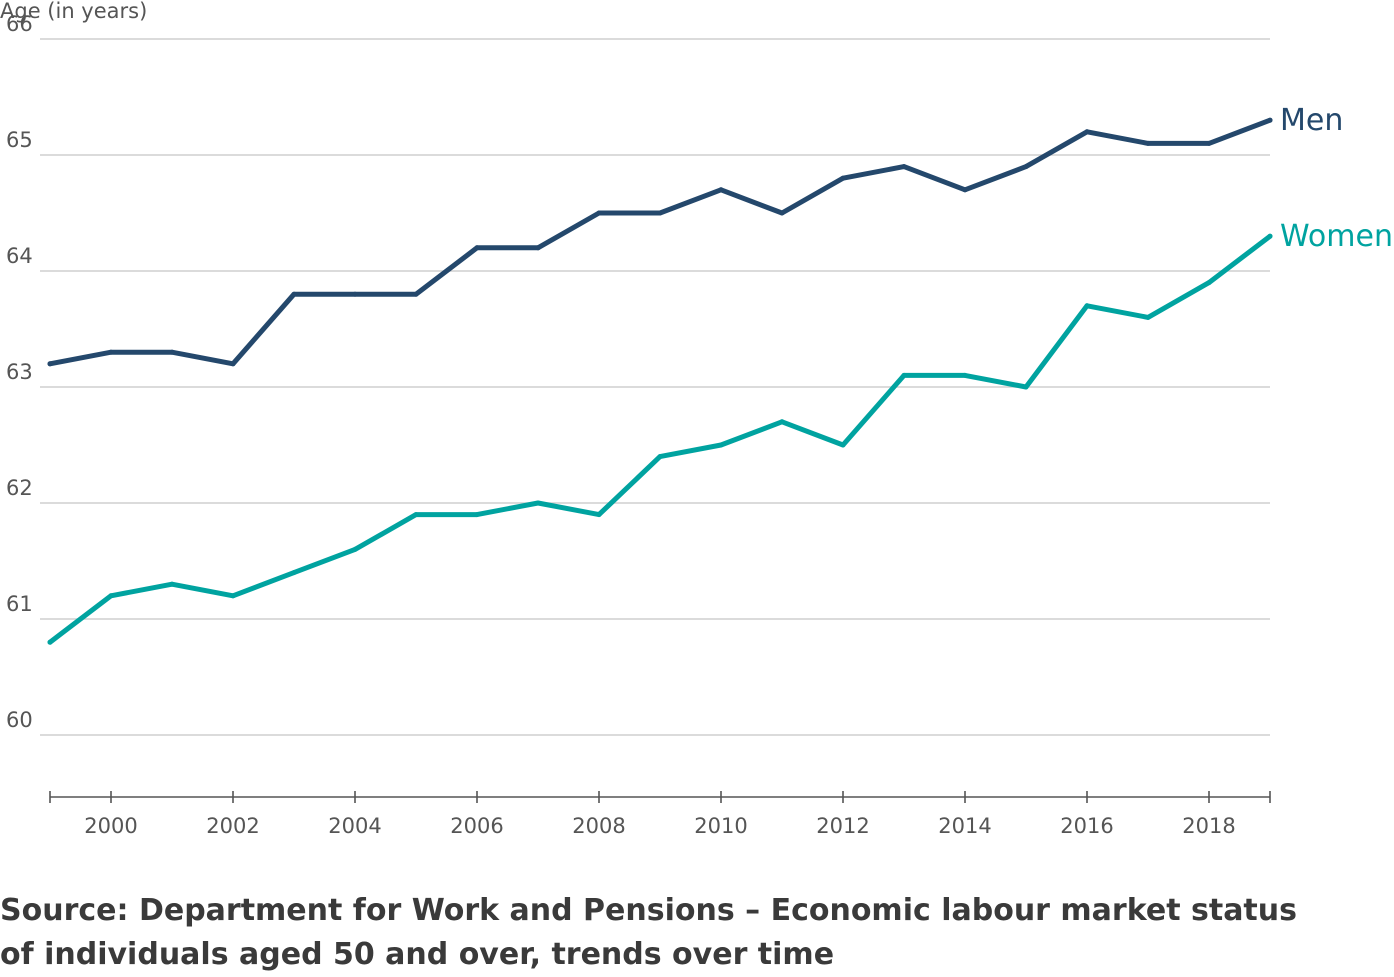 Image resolution: width=1394 pixels, height=977 pixels. I want to click on data-point-men-2010, so click(721, 190).